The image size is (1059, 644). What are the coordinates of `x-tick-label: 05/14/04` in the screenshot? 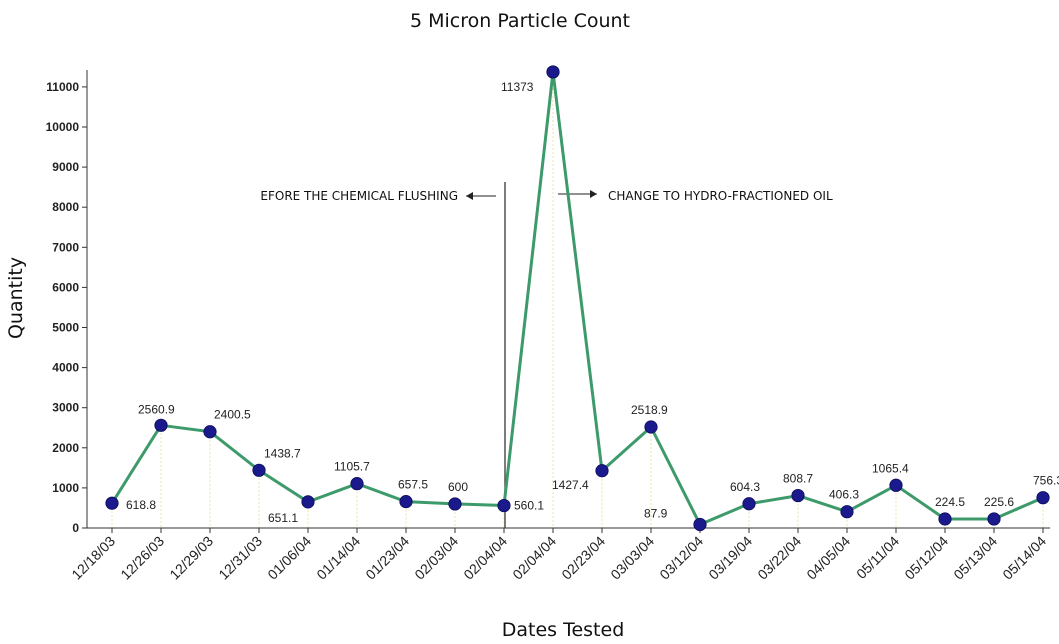 It's located at (1024, 558).